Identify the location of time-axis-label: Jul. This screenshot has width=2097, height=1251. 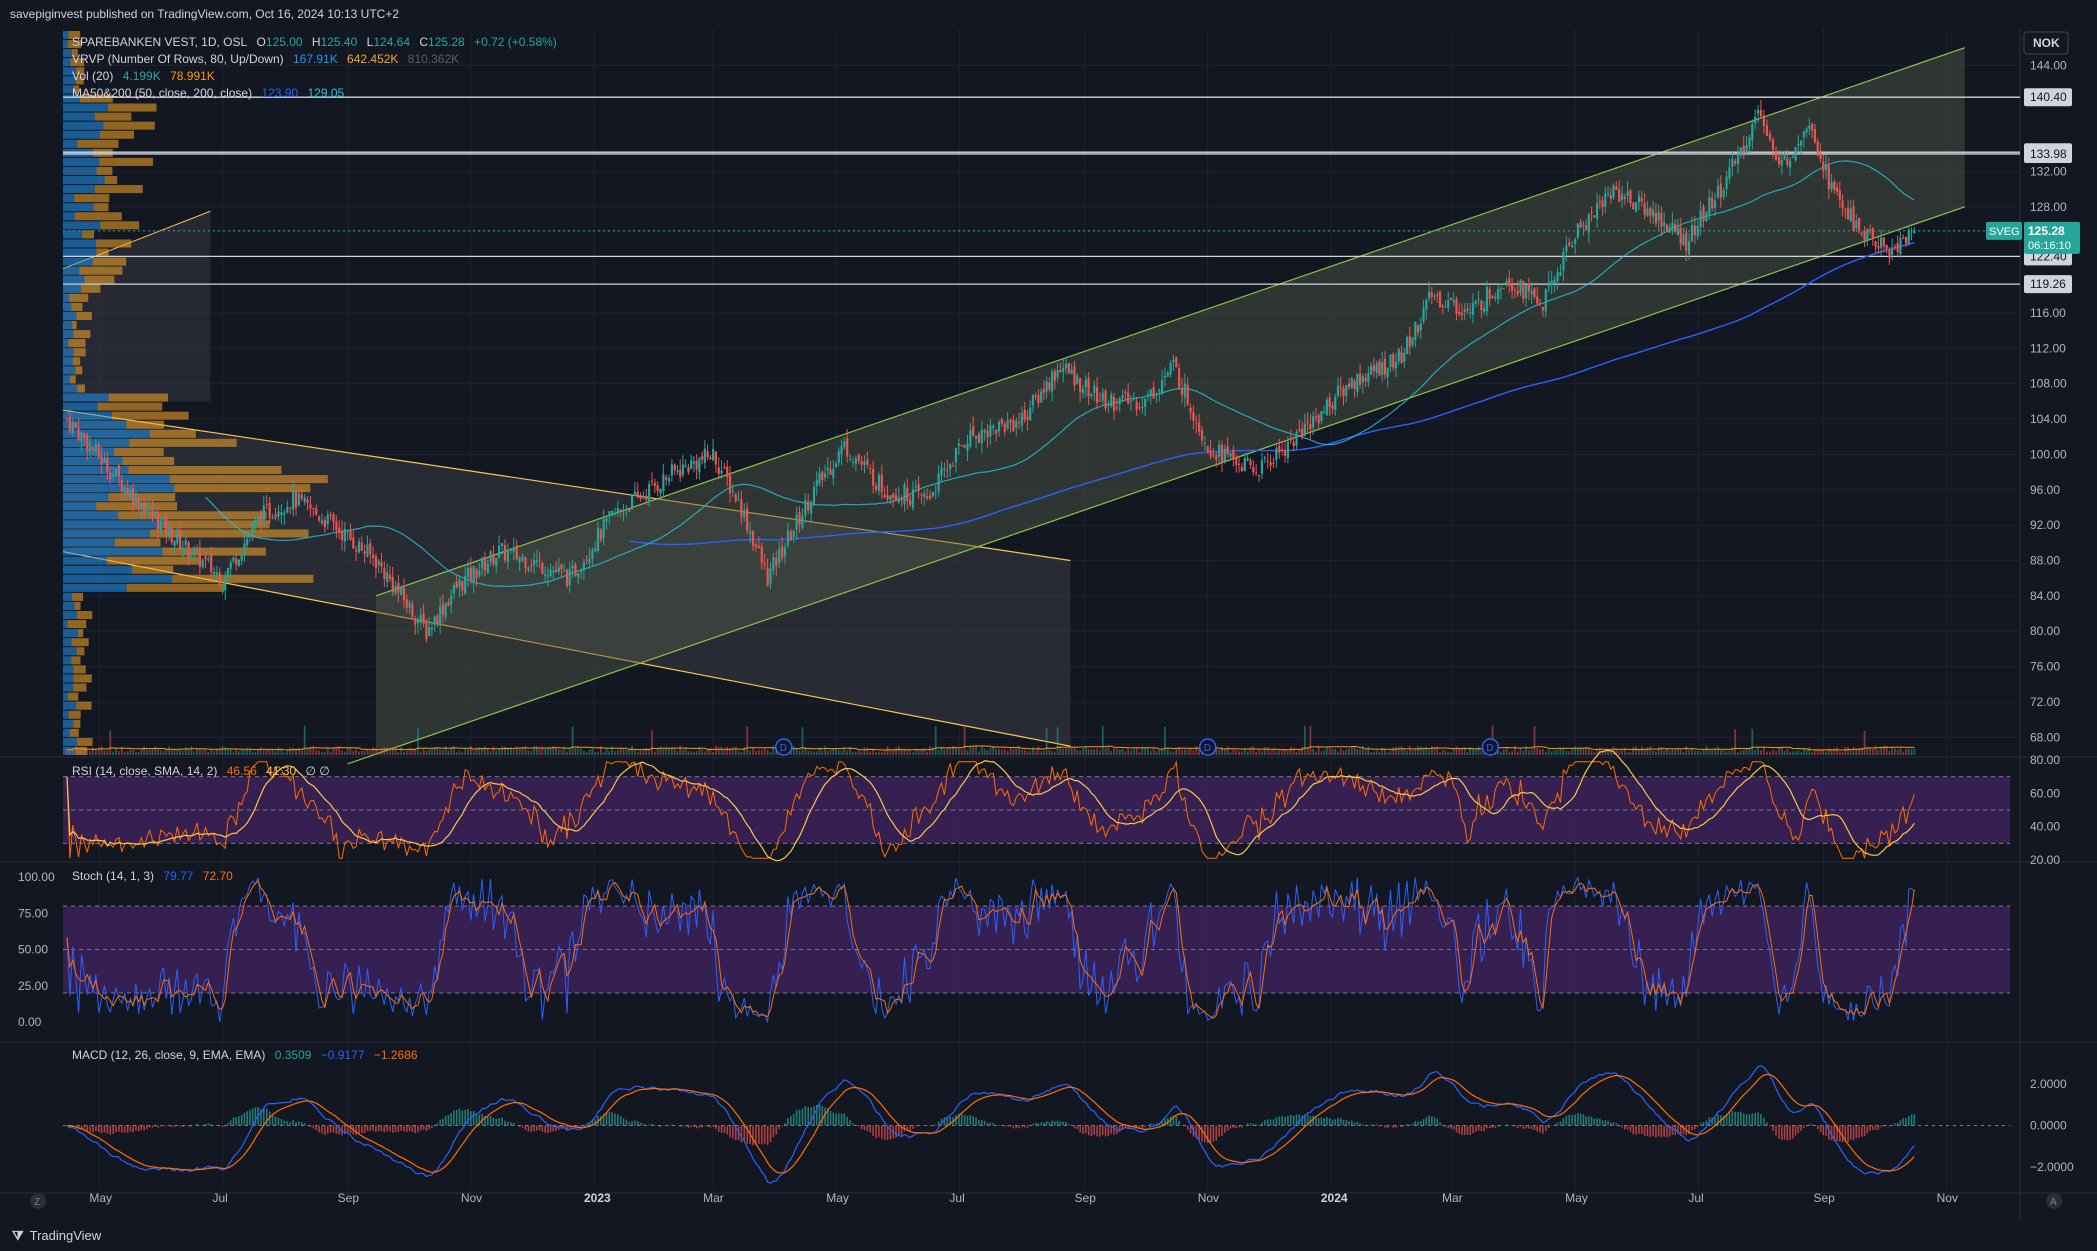
(219, 1198).